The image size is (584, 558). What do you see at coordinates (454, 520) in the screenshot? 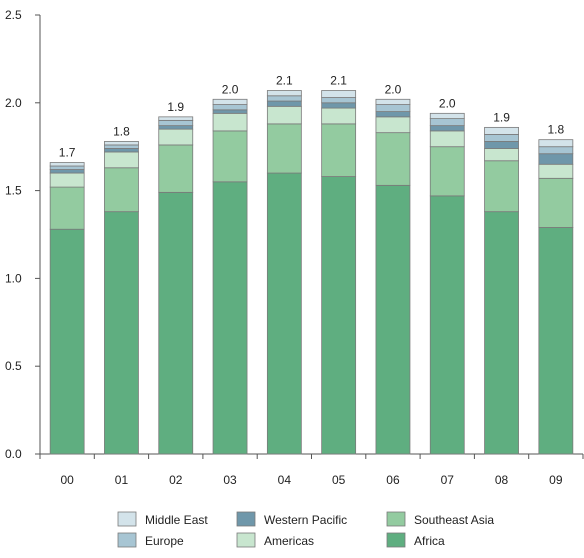
I see `legend-label: Southeast Asia` at bounding box center [454, 520].